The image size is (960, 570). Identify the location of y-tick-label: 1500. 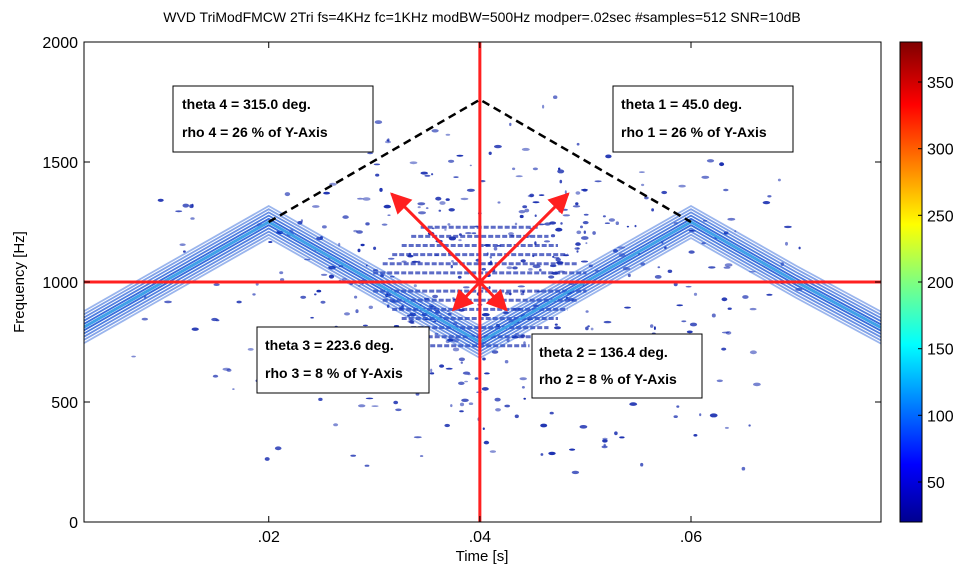
(60, 163).